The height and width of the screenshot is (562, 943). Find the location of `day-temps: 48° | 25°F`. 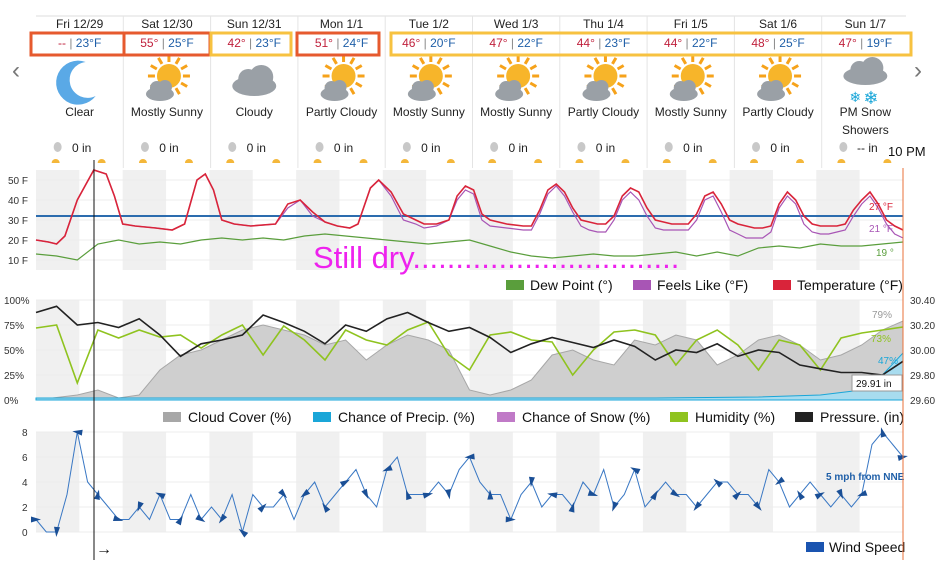

day-temps: 48° | 25°F is located at coordinates (777, 43).